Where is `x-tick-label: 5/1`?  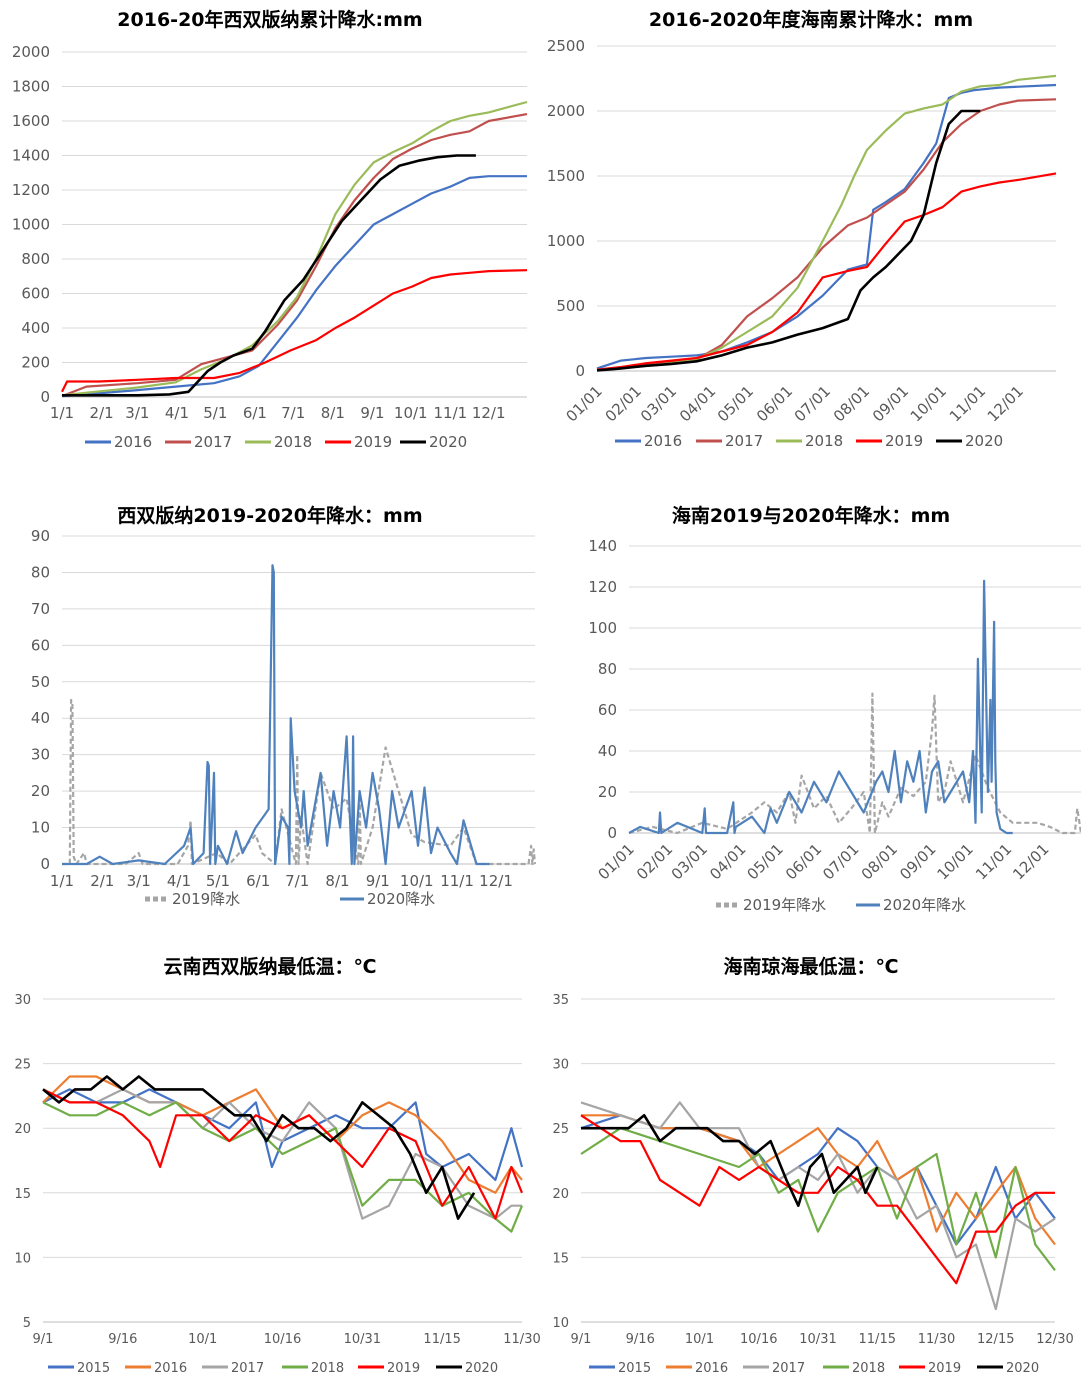
x-tick-label: 5/1 is located at coordinates (218, 881).